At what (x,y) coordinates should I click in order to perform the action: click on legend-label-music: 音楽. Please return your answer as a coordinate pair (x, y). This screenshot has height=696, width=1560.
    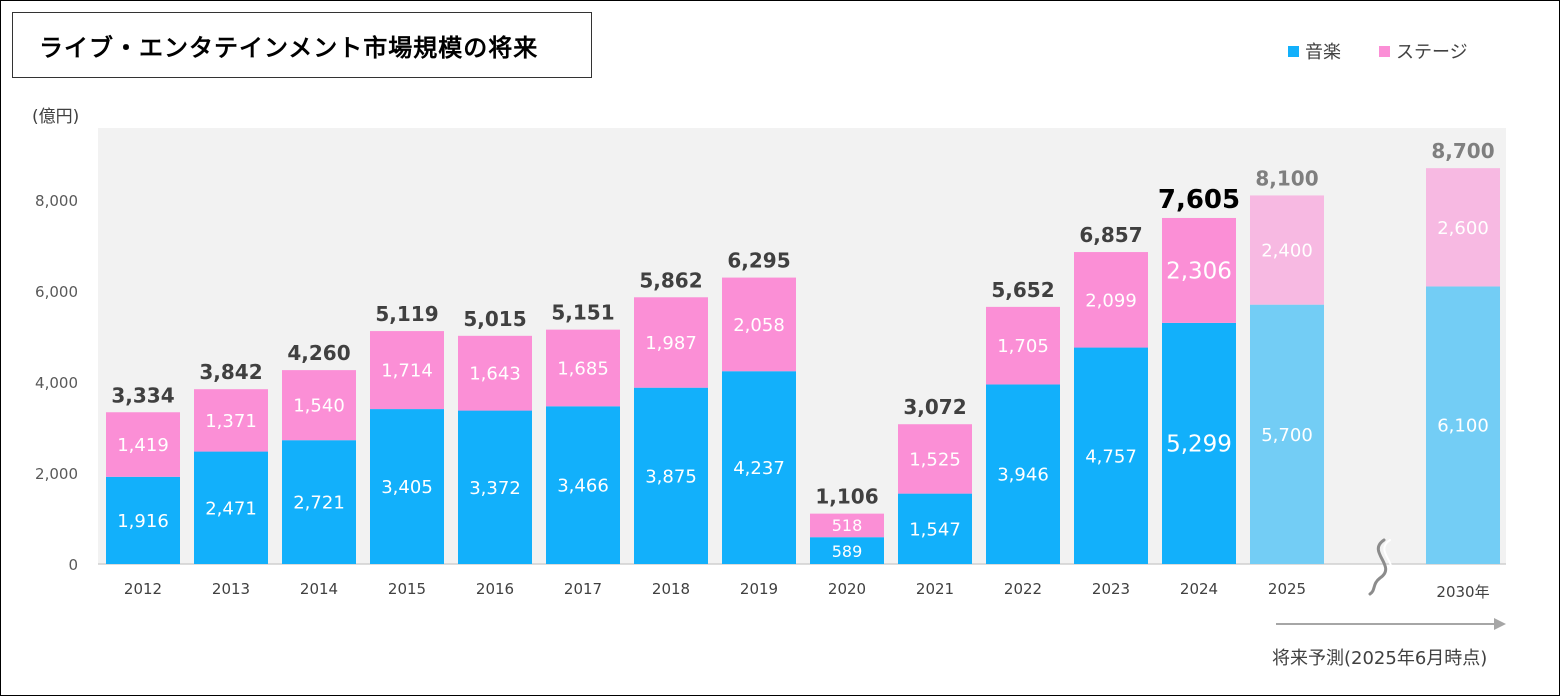
    Looking at the image, I should click on (1323, 52).